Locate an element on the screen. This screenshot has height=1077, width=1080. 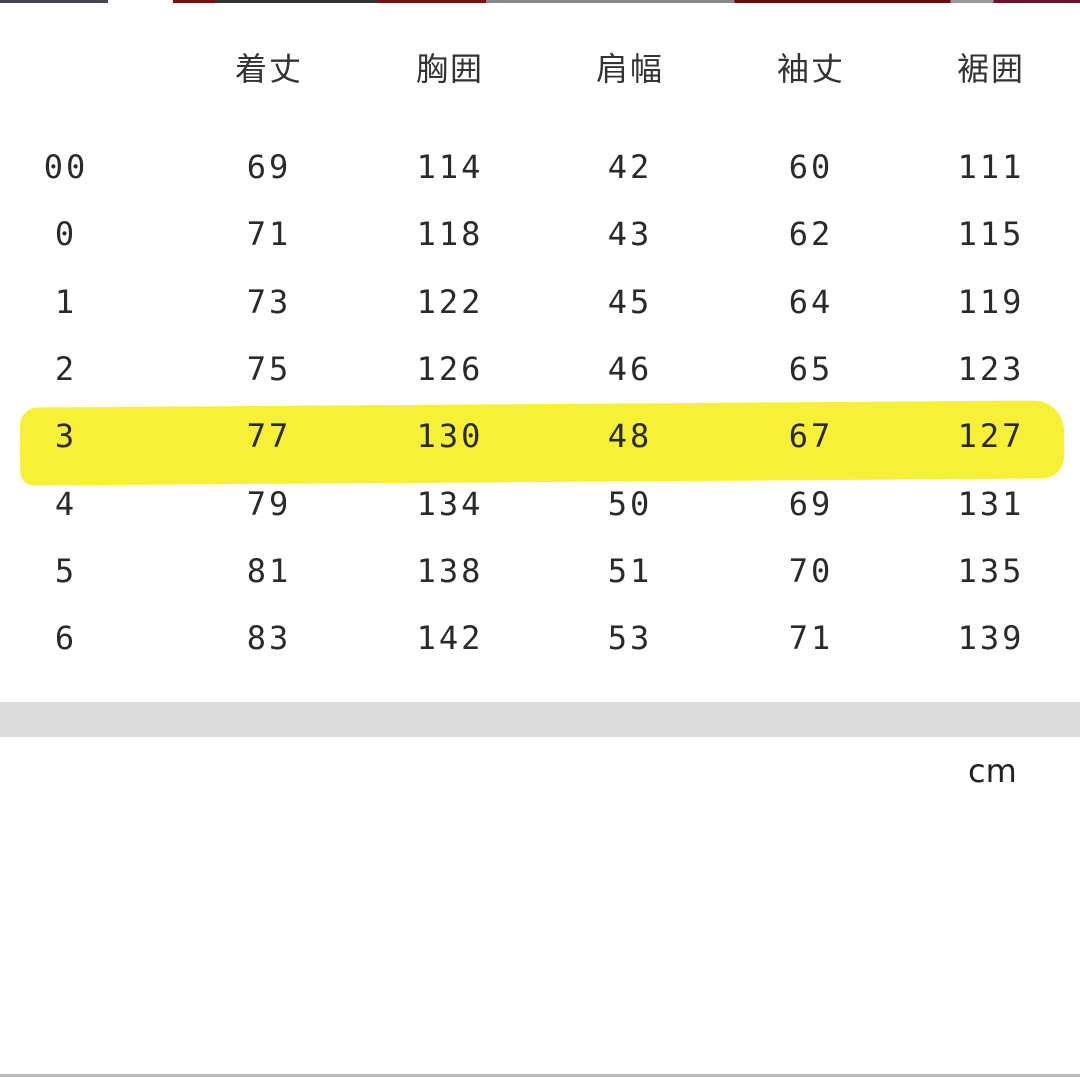
table-cell: 114 is located at coordinates (450, 167).